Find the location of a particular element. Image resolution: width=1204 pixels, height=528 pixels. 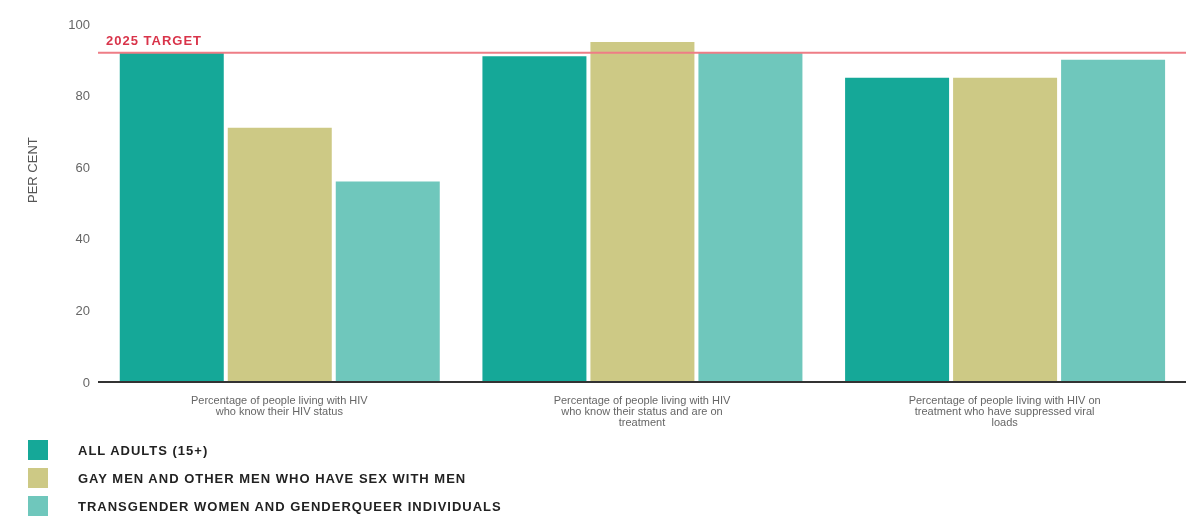

ref-line-label: 2025 TARGET is located at coordinates (154, 40).